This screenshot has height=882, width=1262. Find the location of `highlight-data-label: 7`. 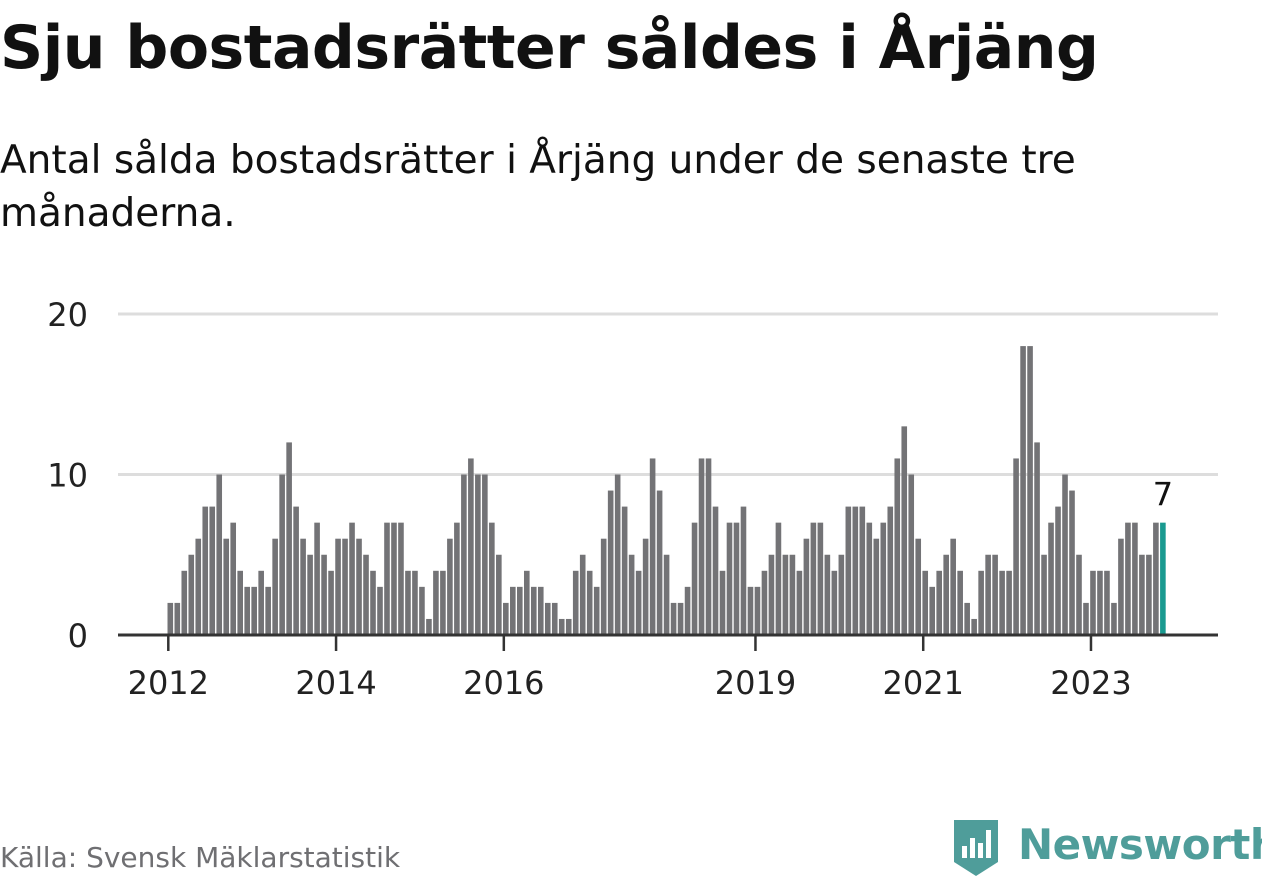

highlight-data-label: 7 is located at coordinates (1163, 495).